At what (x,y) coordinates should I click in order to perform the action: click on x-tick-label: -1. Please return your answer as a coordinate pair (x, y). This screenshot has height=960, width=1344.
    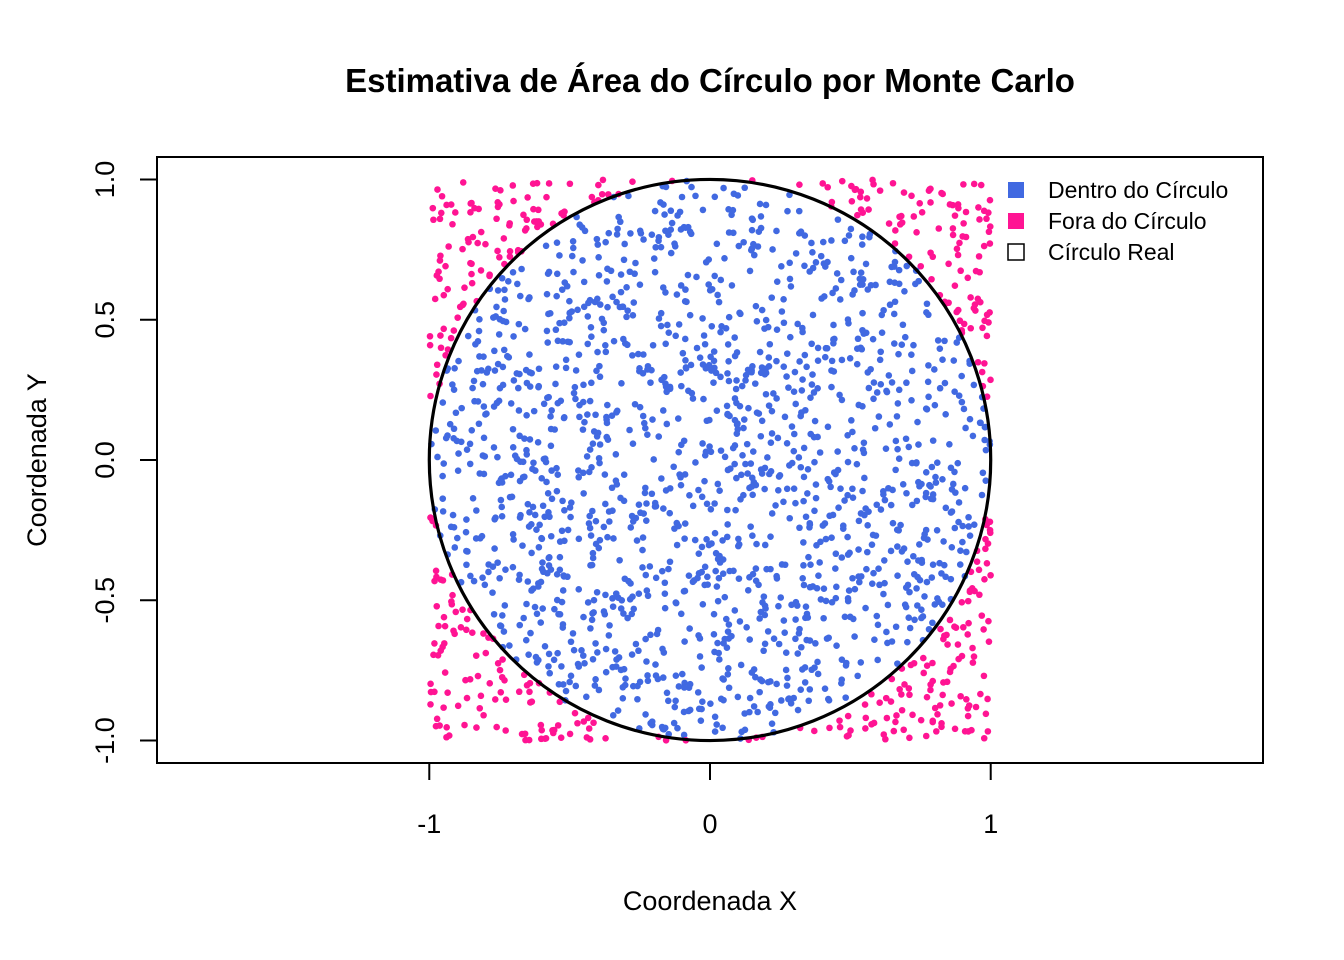
    Looking at the image, I should click on (429, 824).